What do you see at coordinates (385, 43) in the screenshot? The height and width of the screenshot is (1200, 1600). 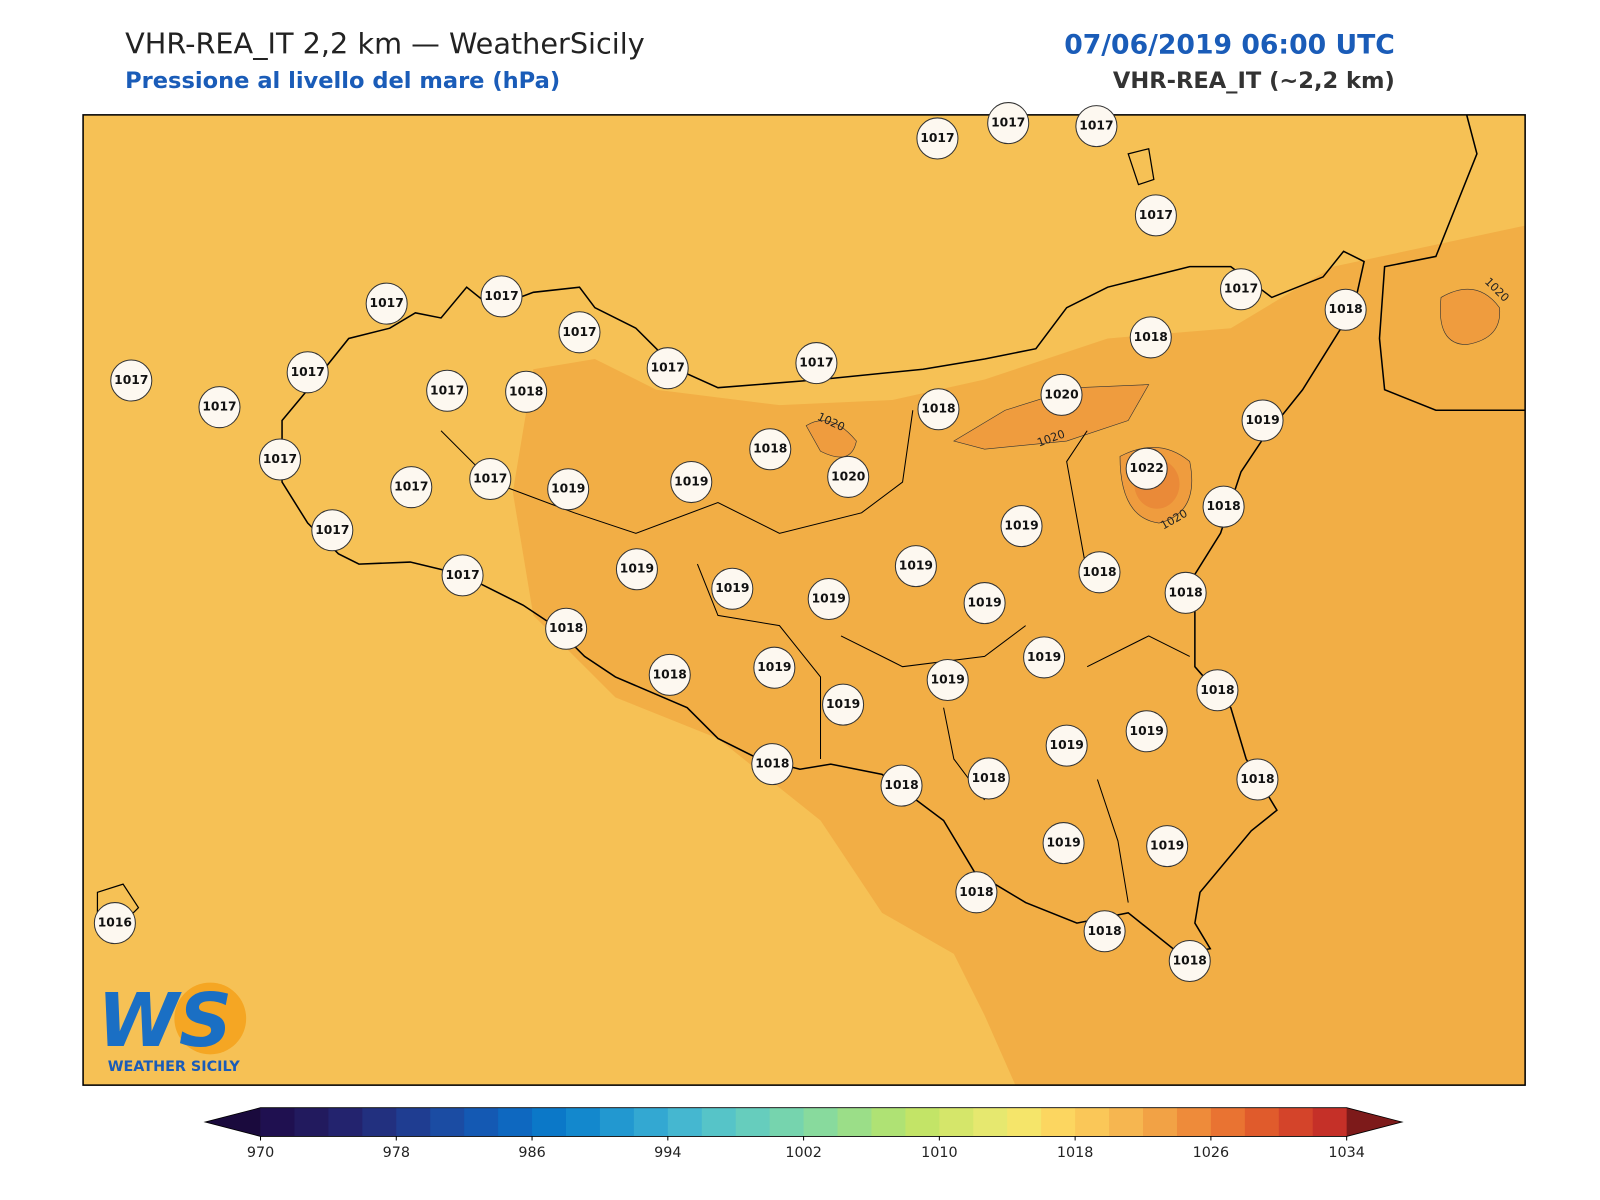 I see `title: VHR-REA_IT 2,2 km — WeatherSicily` at bounding box center [385, 43].